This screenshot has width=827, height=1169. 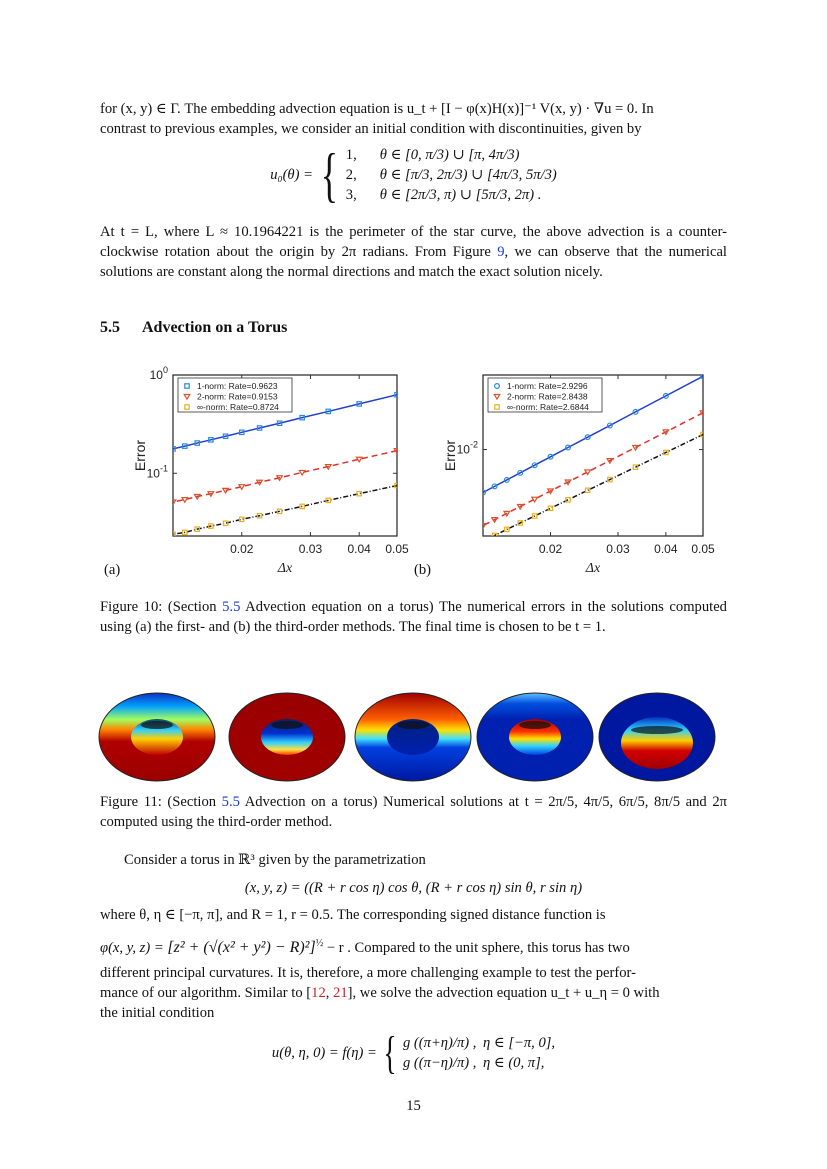 What do you see at coordinates (413, 1106) in the screenshot?
I see `page-number: 15` at bounding box center [413, 1106].